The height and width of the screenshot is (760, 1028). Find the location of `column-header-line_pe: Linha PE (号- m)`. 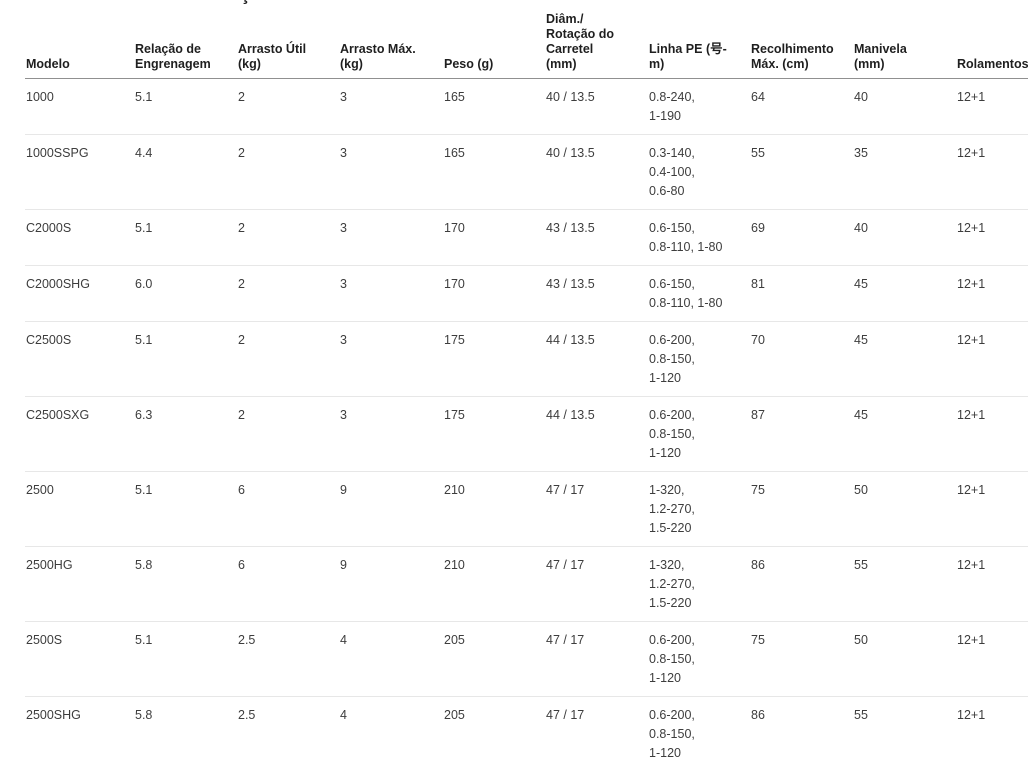

column-header-line_pe: Linha PE (号- m) is located at coordinates (699, 39).